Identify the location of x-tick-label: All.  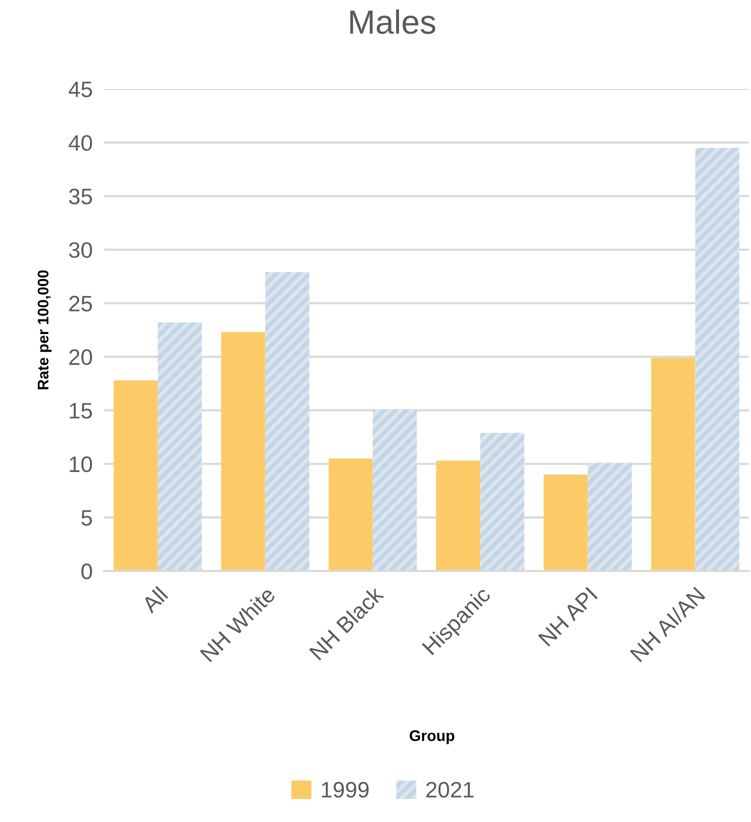
(154, 600).